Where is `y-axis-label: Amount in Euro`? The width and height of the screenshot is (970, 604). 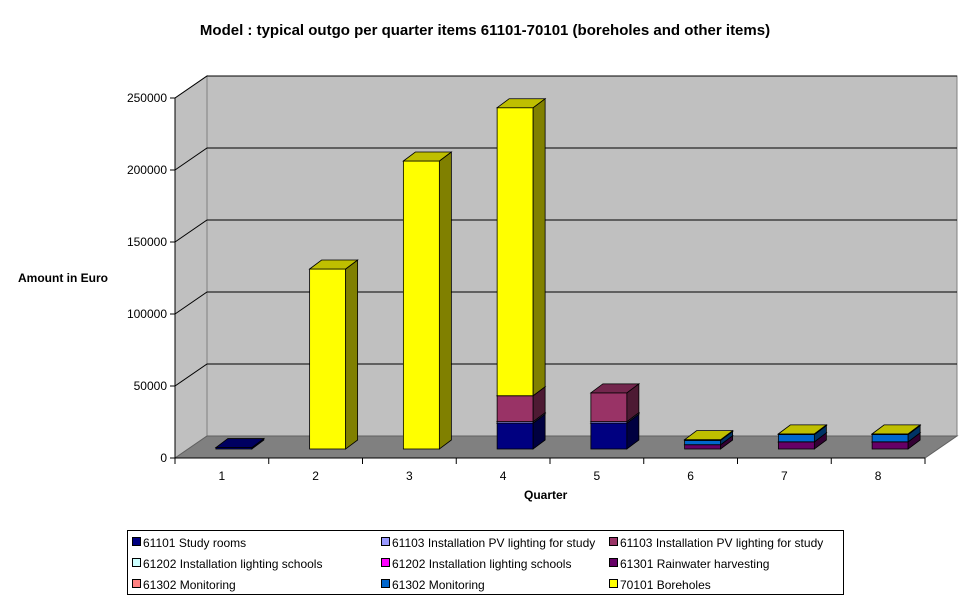 y-axis-label: Amount in Euro is located at coordinates (63, 278).